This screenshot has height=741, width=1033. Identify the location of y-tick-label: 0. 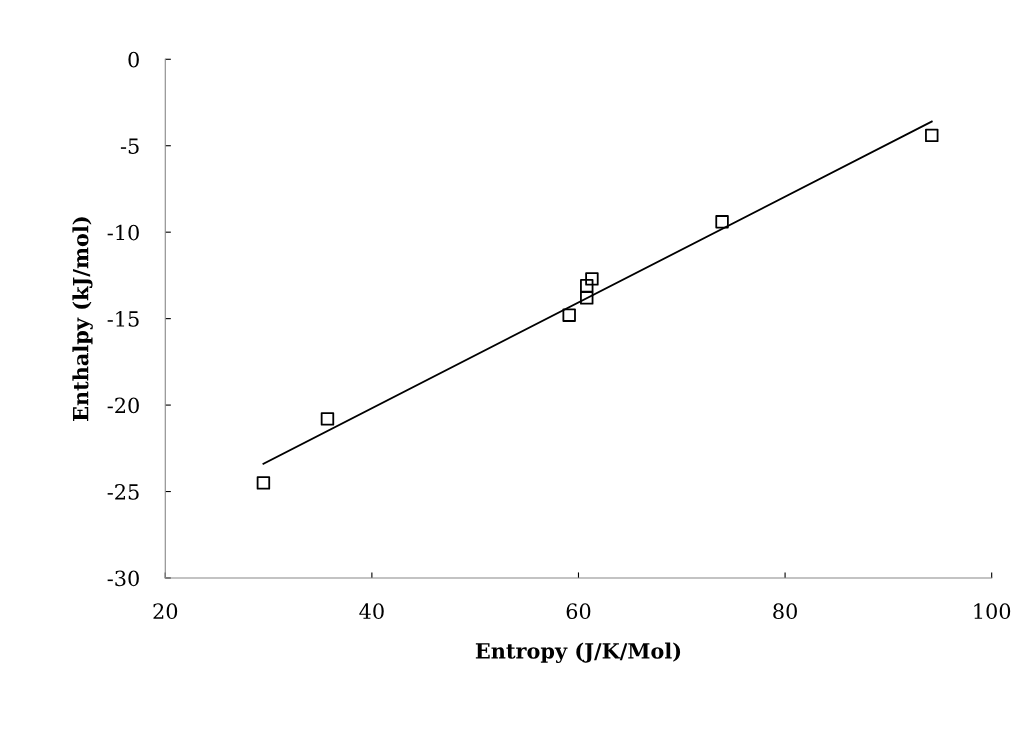
(133, 59).